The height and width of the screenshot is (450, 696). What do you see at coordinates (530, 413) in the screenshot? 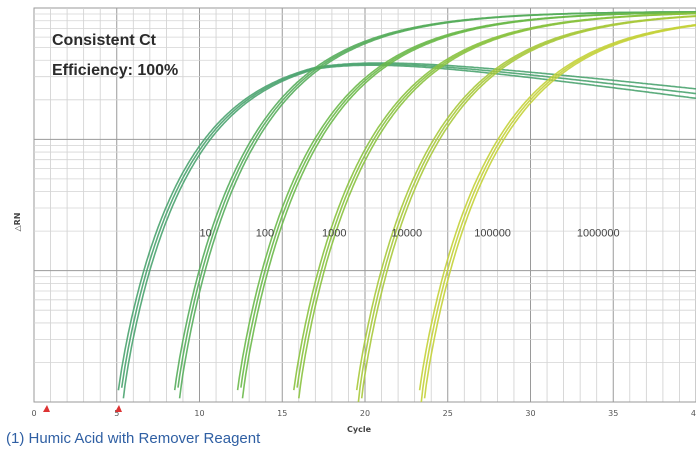
I see `x-tick-label: 30` at bounding box center [530, 413].